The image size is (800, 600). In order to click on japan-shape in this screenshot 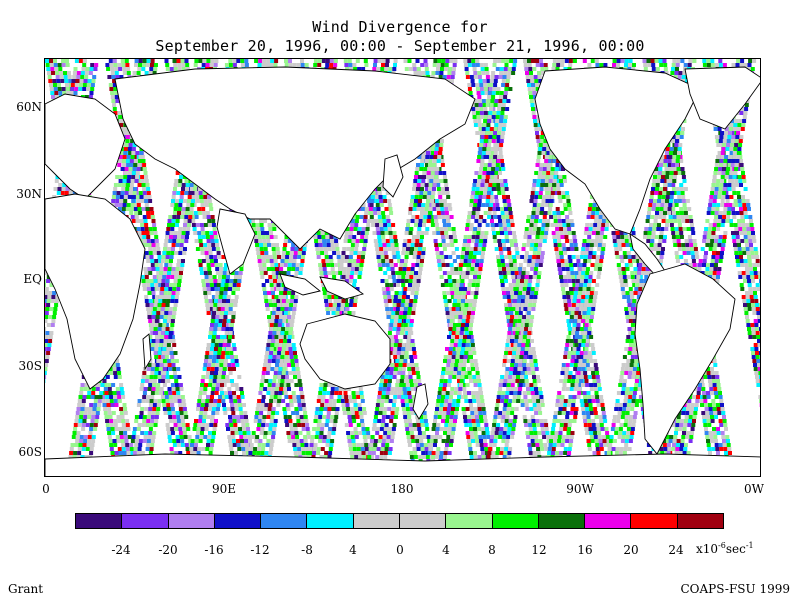, I will do `click(393, 176)`.